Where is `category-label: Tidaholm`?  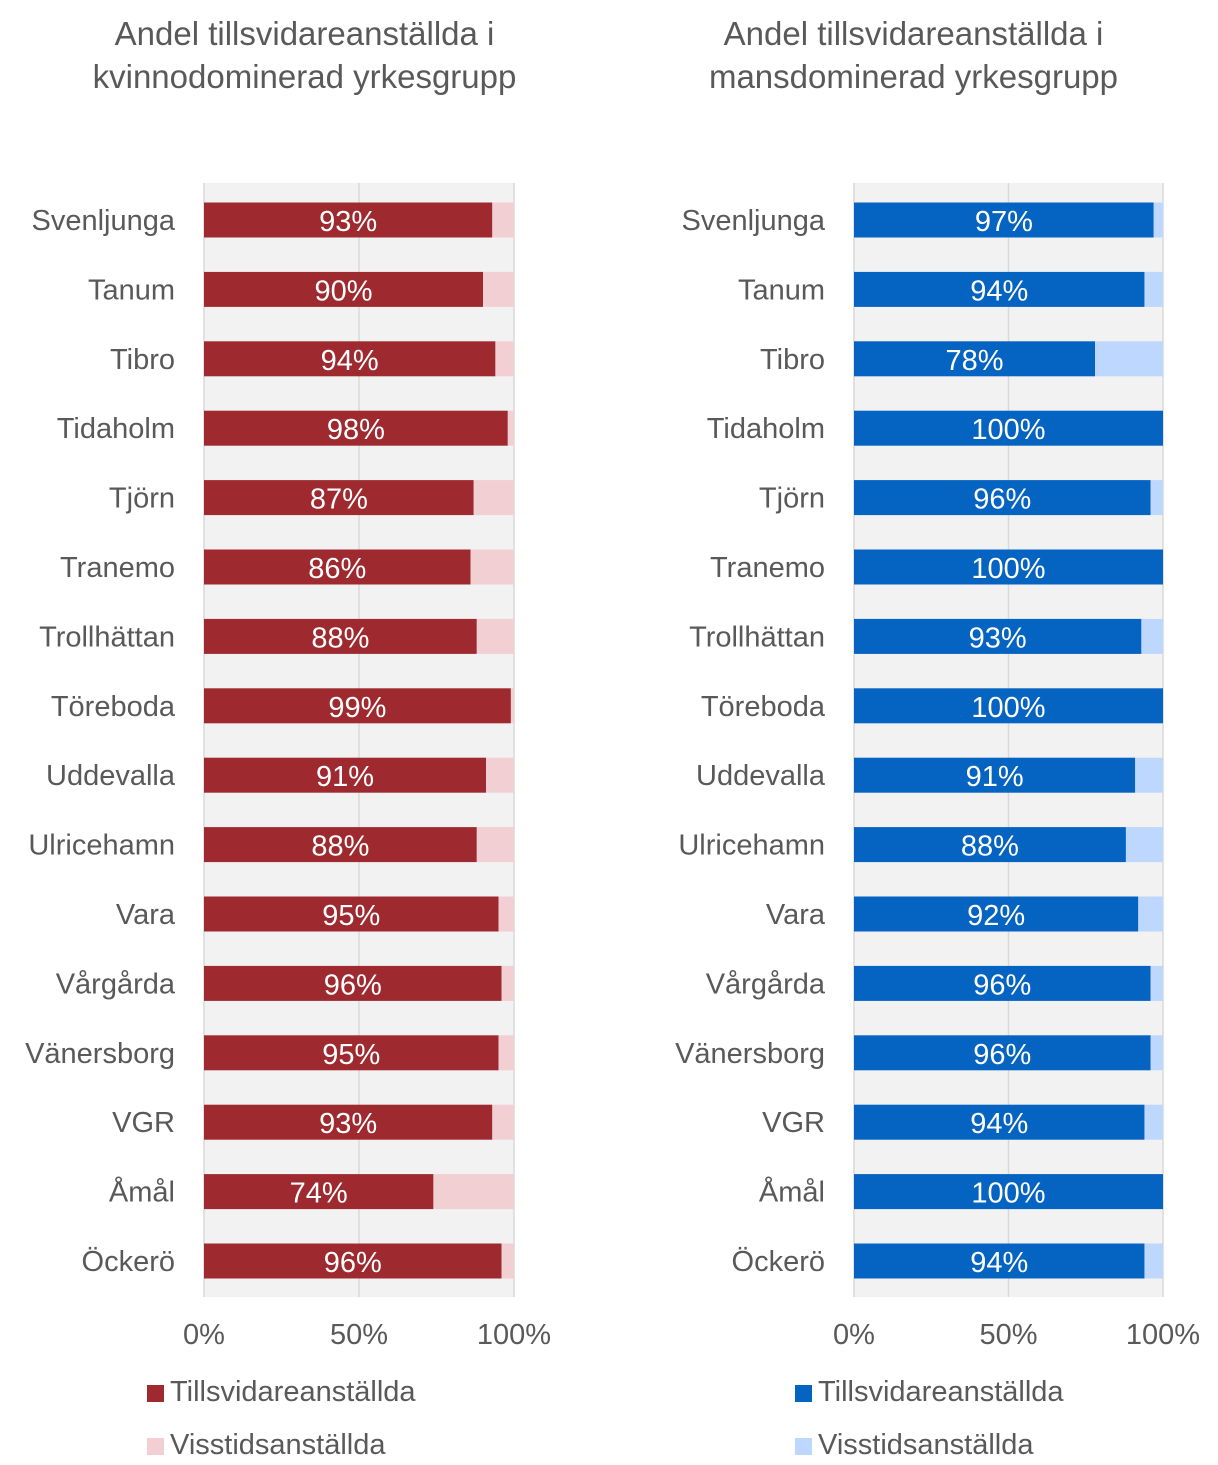
category-label: Tidaholm is located at coordinates (766, 429).